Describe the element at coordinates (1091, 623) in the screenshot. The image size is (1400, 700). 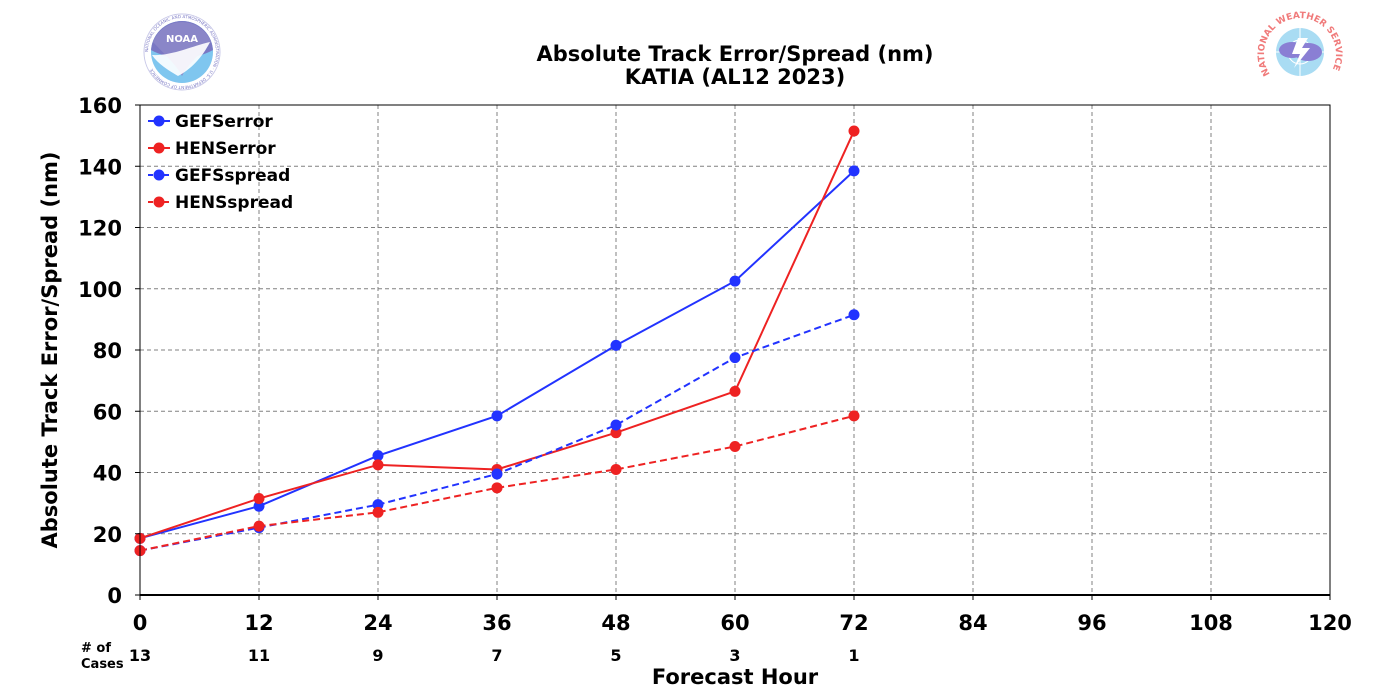
I see `x-tick-label: 96` at that location.